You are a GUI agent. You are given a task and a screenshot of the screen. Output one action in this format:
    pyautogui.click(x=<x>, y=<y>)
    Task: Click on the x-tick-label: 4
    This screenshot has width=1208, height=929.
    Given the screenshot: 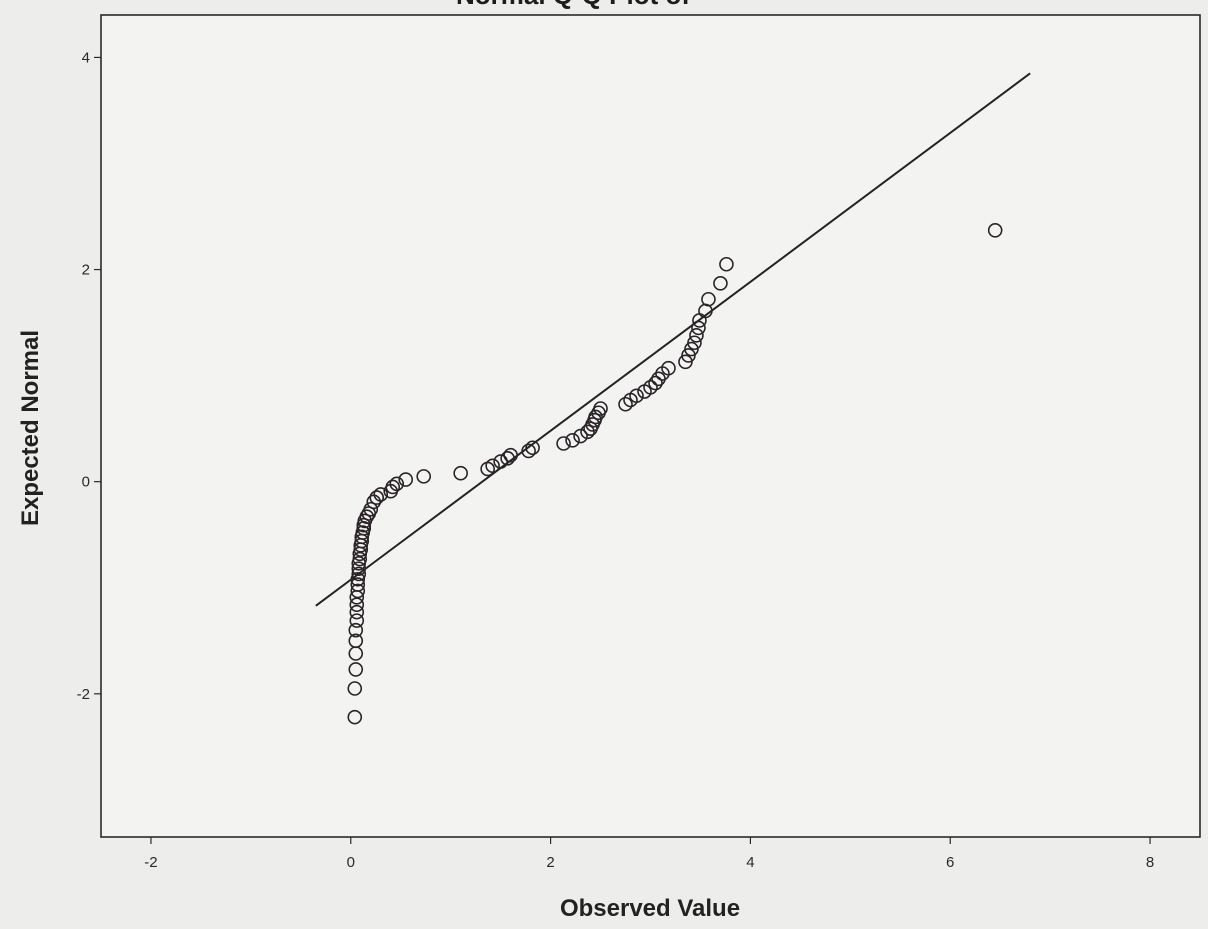 What is the action you would take?
    pyautogui.click(x=750, y=862)
    